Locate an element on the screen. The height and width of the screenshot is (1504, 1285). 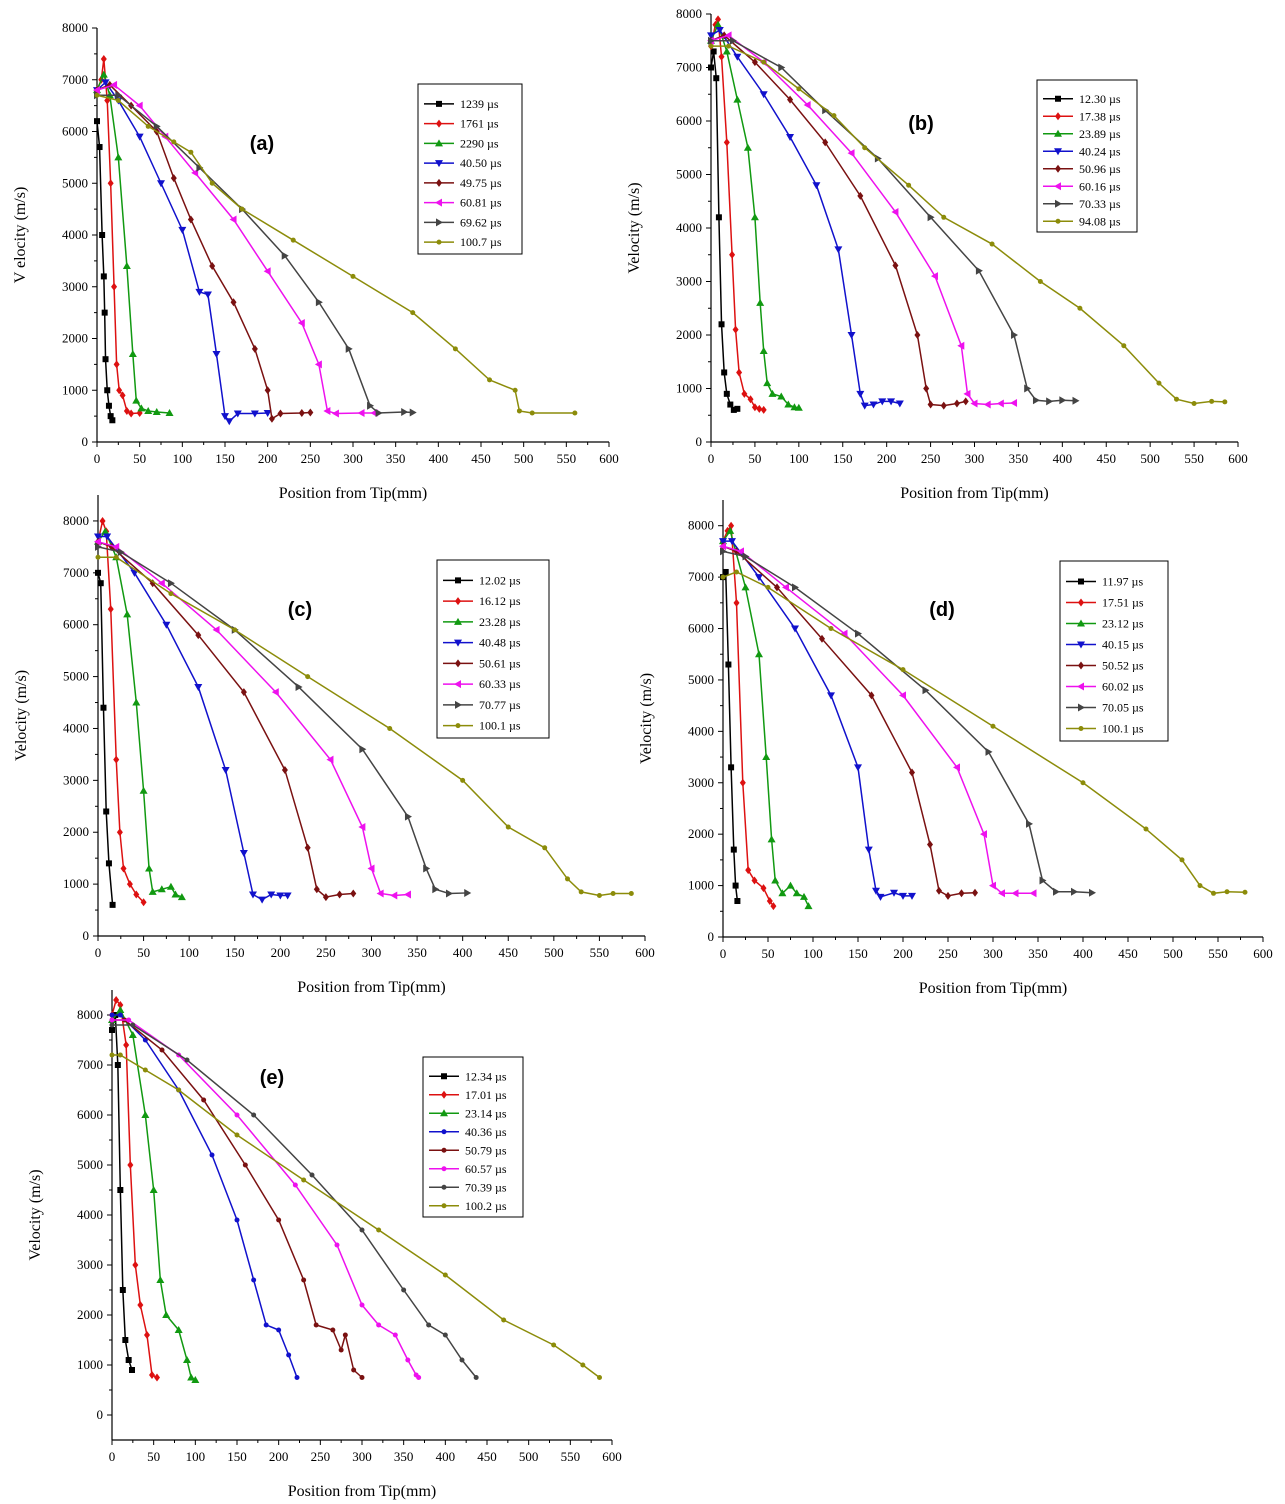
y-tick-label: 7000 is located at coordinates (701, 576).